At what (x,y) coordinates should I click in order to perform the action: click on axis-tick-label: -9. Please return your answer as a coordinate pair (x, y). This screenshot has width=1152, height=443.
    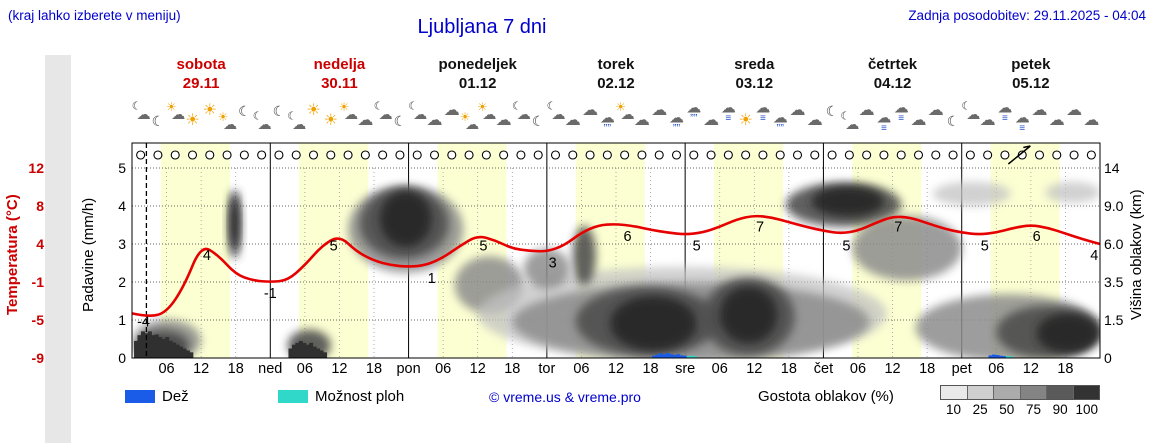
    Looking at the image, I should click on (37, 358).